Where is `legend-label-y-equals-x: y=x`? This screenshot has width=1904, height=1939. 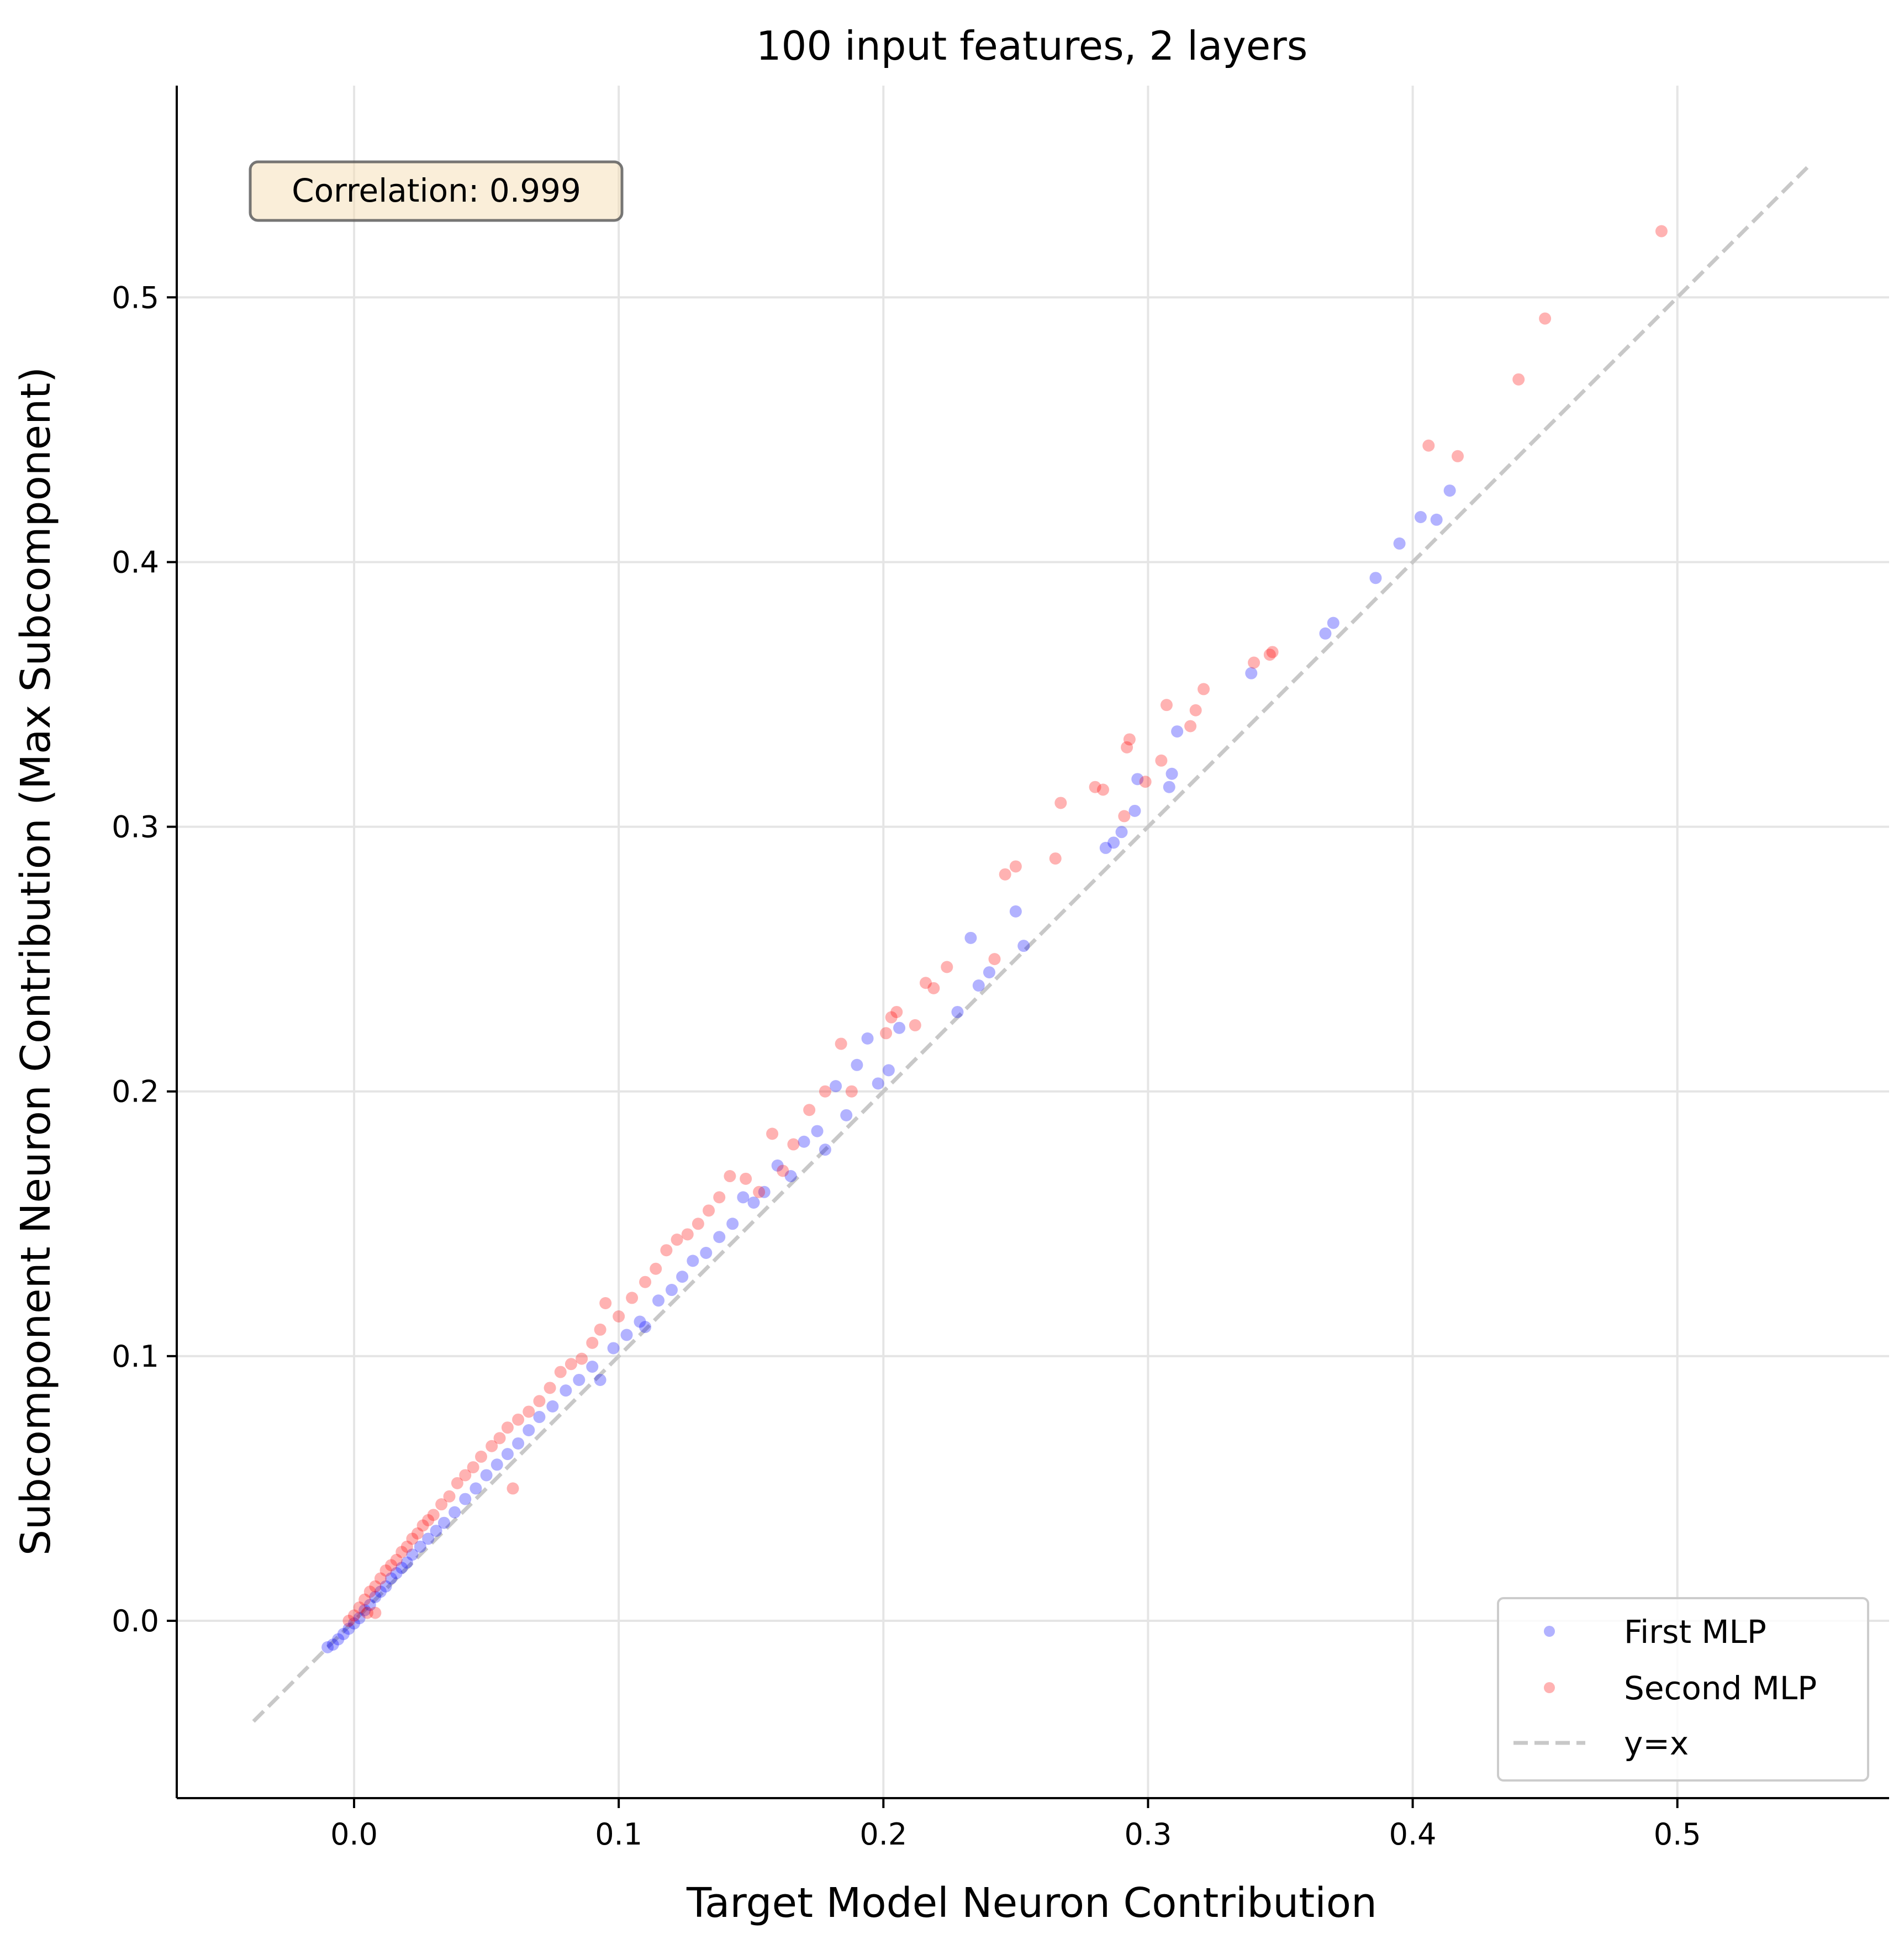 legend-label-y-equals-x: y=x is located at coordinates (1657, 1743).